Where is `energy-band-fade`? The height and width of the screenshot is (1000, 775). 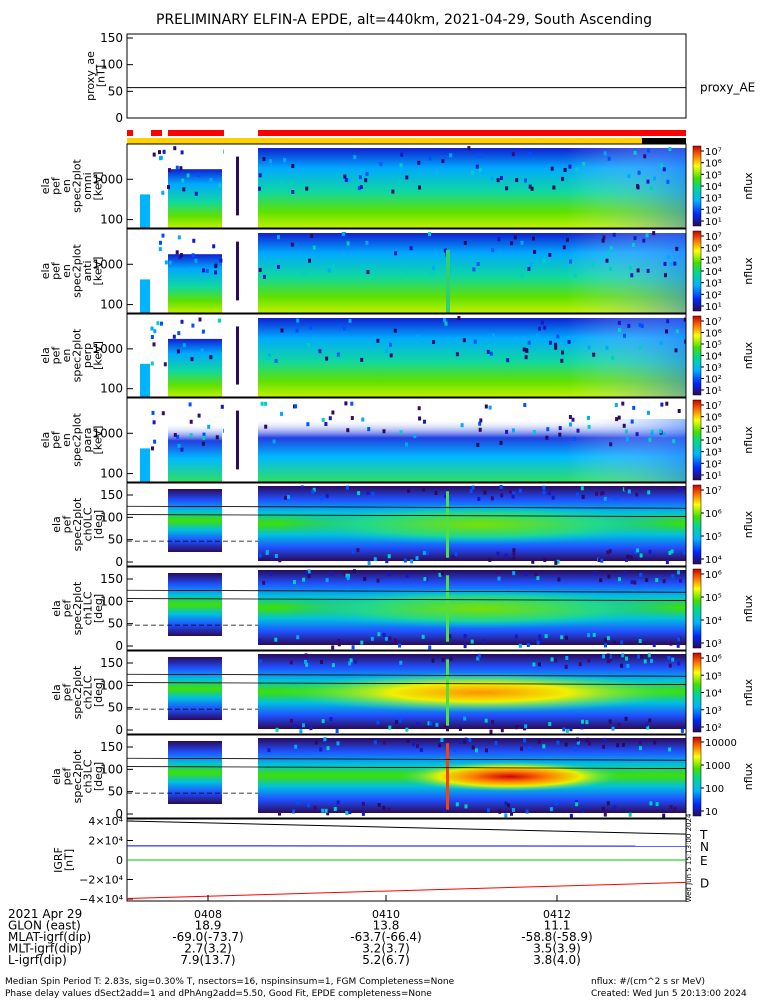
energy-band-fade is located at coordinates (472, 273).